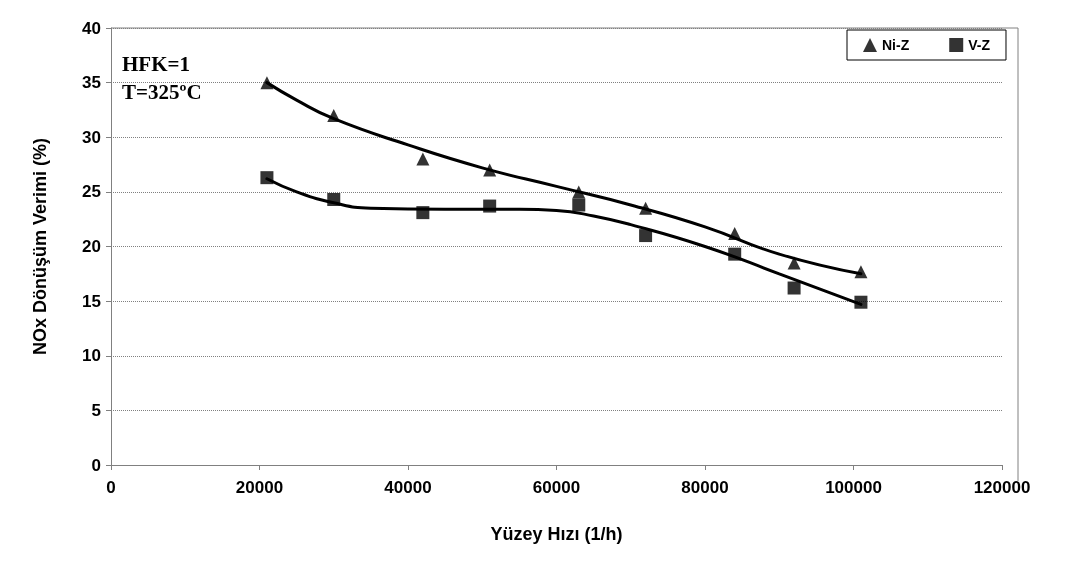  What do you see at coordinates (408, 487) in the screenshot?
I see `x-tick-label: 40000` at bounding box center [408, 487].